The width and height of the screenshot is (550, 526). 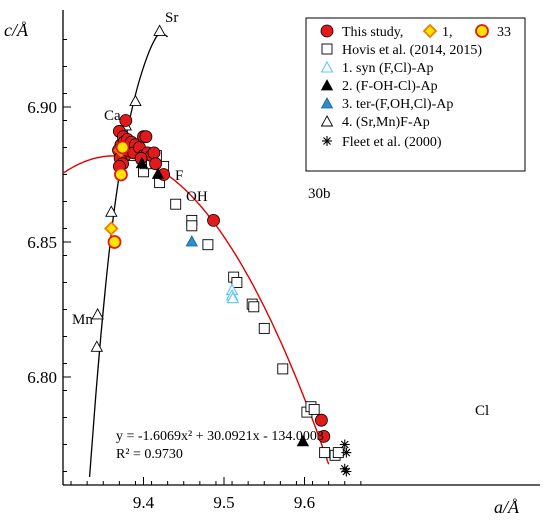 I want to click on legend-marker-circle-red, so click(x=327, y=31).